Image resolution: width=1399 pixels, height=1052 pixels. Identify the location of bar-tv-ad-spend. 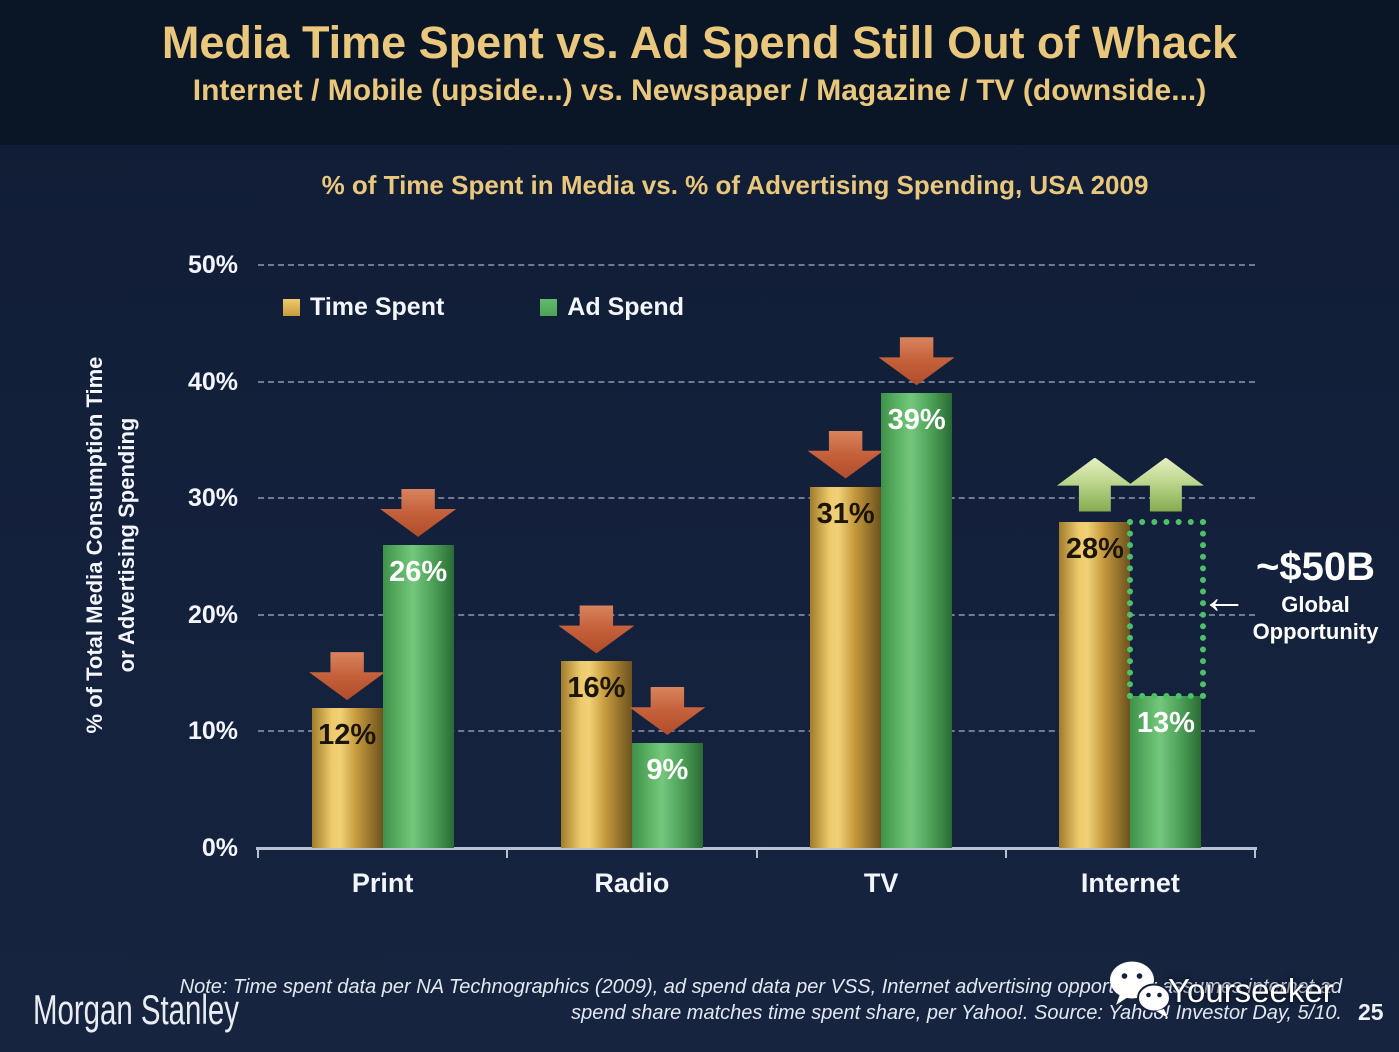
(917, 620).